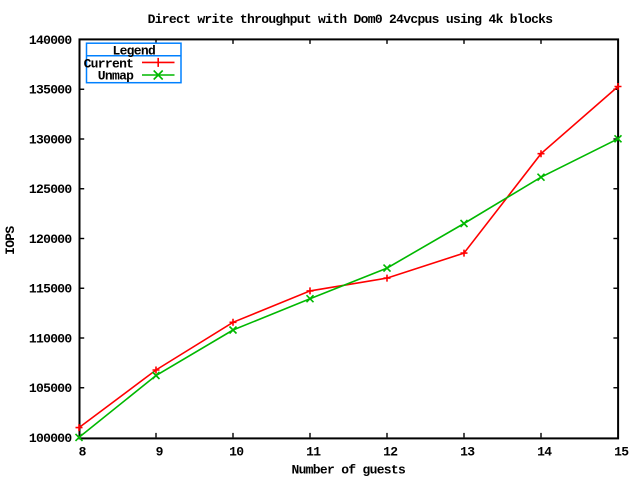 The height and width of the screenshot is (480, 640). I want to click on svg-text: 125000, so click(51, 189).